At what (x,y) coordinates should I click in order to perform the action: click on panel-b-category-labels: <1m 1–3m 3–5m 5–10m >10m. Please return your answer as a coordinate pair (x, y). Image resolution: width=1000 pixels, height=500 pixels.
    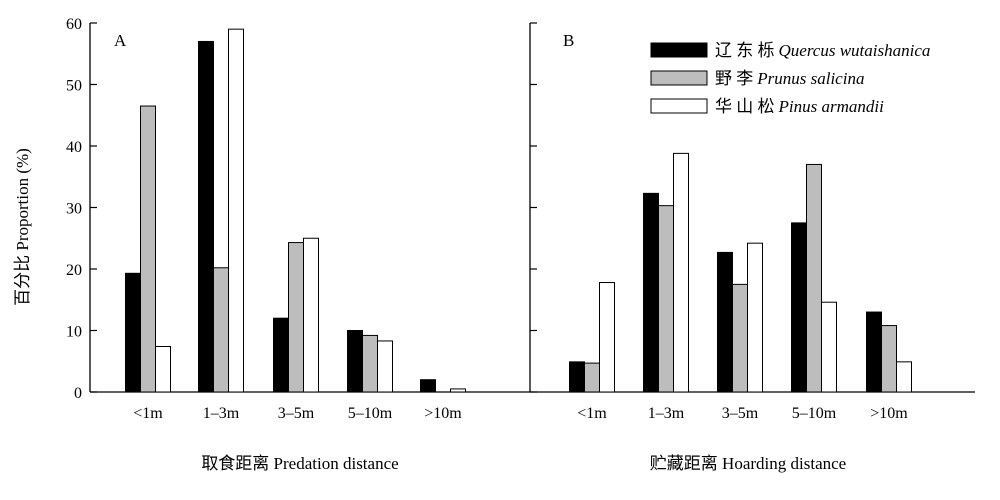
    Looking at the image, I should click on (742, 413).